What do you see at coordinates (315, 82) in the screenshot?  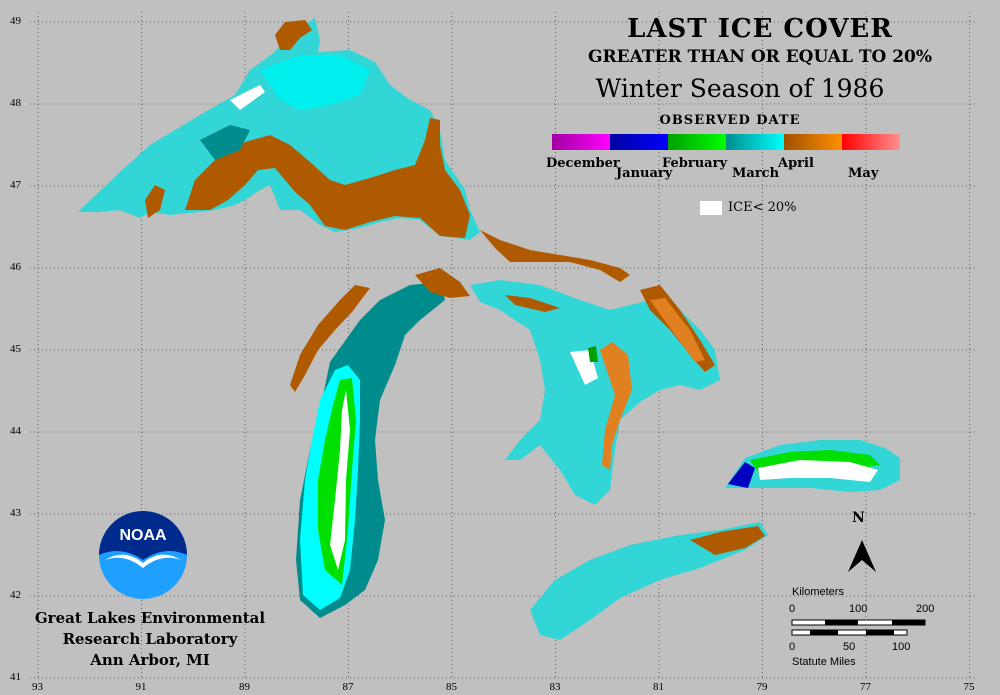 I see `lake-superior-shallow` at bounding box center [315, 82].